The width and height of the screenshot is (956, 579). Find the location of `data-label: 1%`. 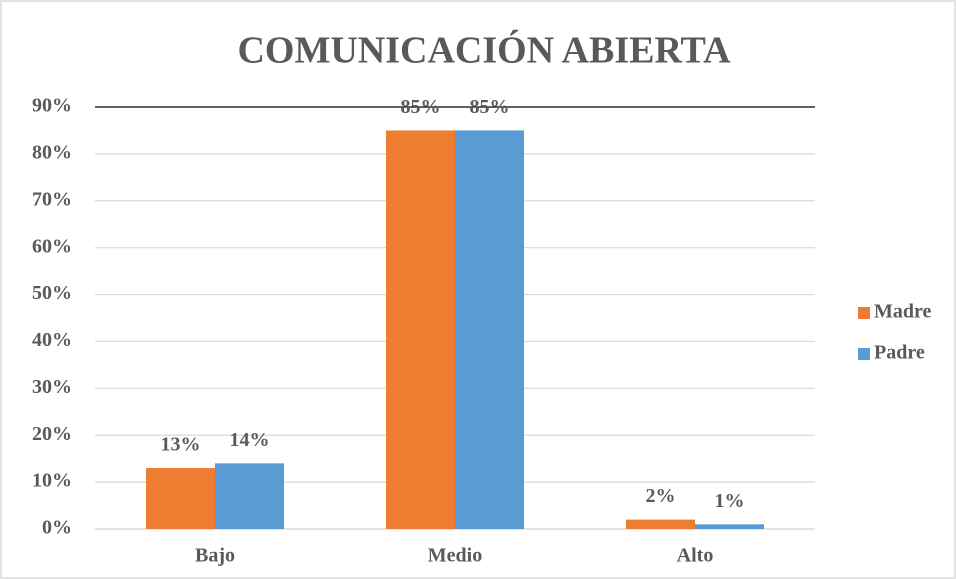

data-label: 1% is located at coordinates (730, 501).